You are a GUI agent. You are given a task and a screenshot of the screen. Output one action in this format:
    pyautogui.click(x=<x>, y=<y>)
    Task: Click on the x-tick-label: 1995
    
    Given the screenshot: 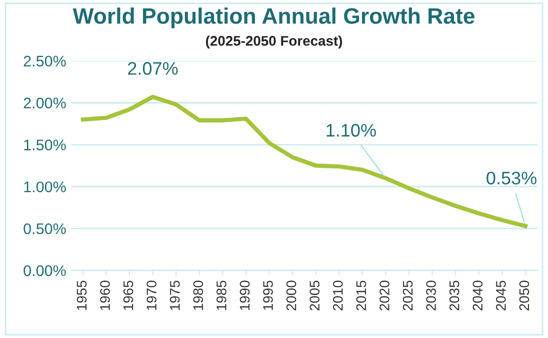 What is the action you would take?
    pyautogui.click(x=268, y=295)
    